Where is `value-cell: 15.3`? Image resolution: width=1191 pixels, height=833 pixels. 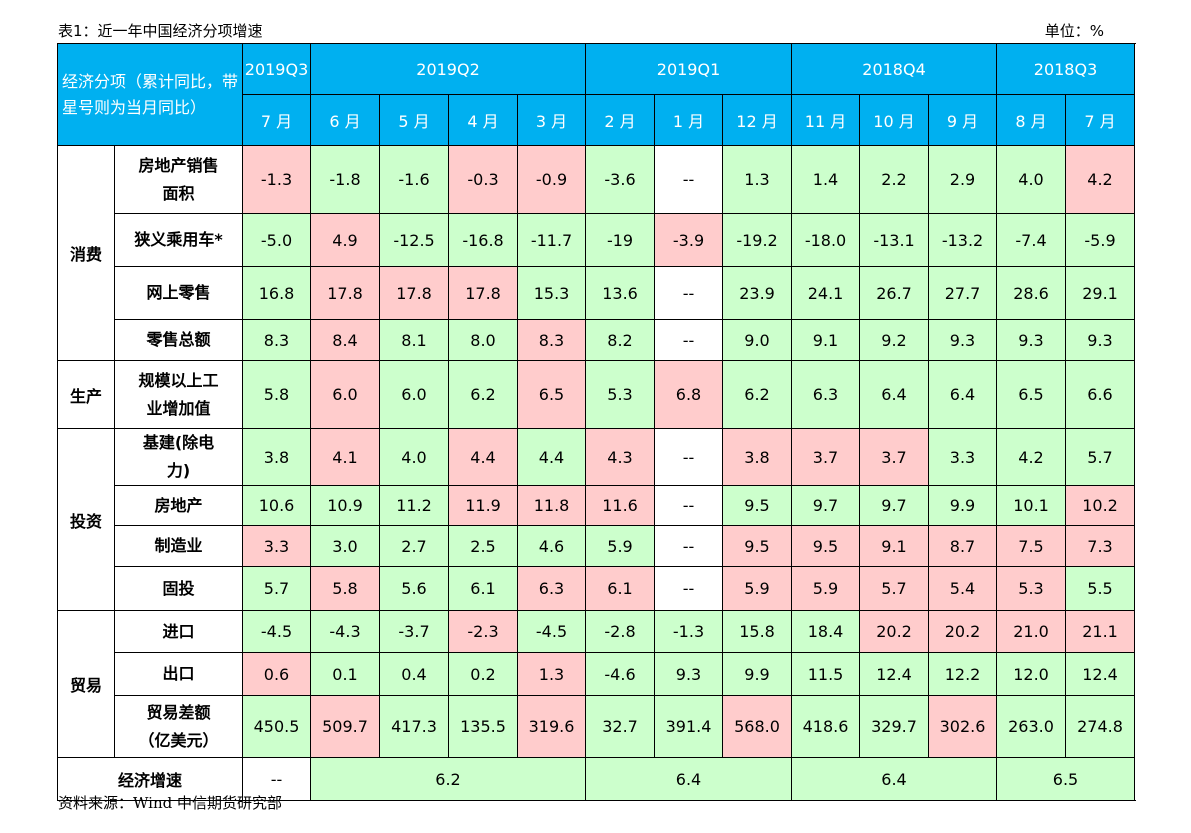
value-cell: 15.3 is located at coordinates (552, 293).